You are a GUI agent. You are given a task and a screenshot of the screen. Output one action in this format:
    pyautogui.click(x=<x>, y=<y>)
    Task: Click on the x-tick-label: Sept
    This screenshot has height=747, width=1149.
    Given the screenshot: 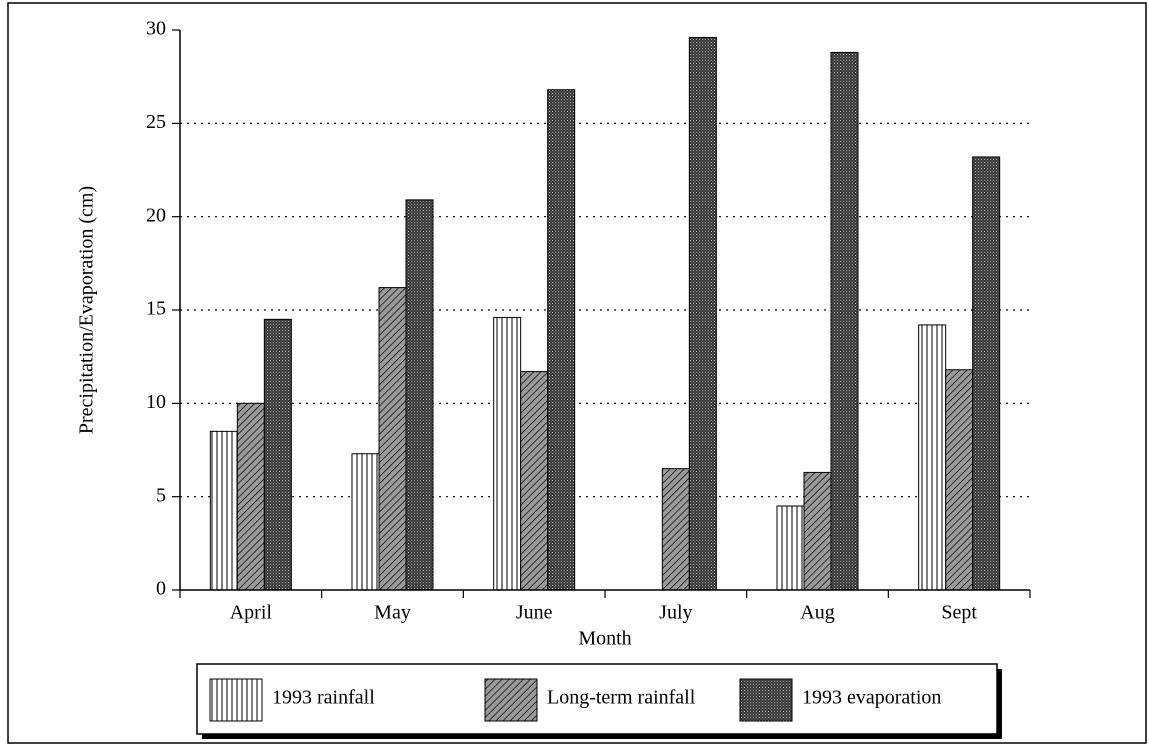 What is the action you would take?
    pyautogui.click(x=959, y=613)
    